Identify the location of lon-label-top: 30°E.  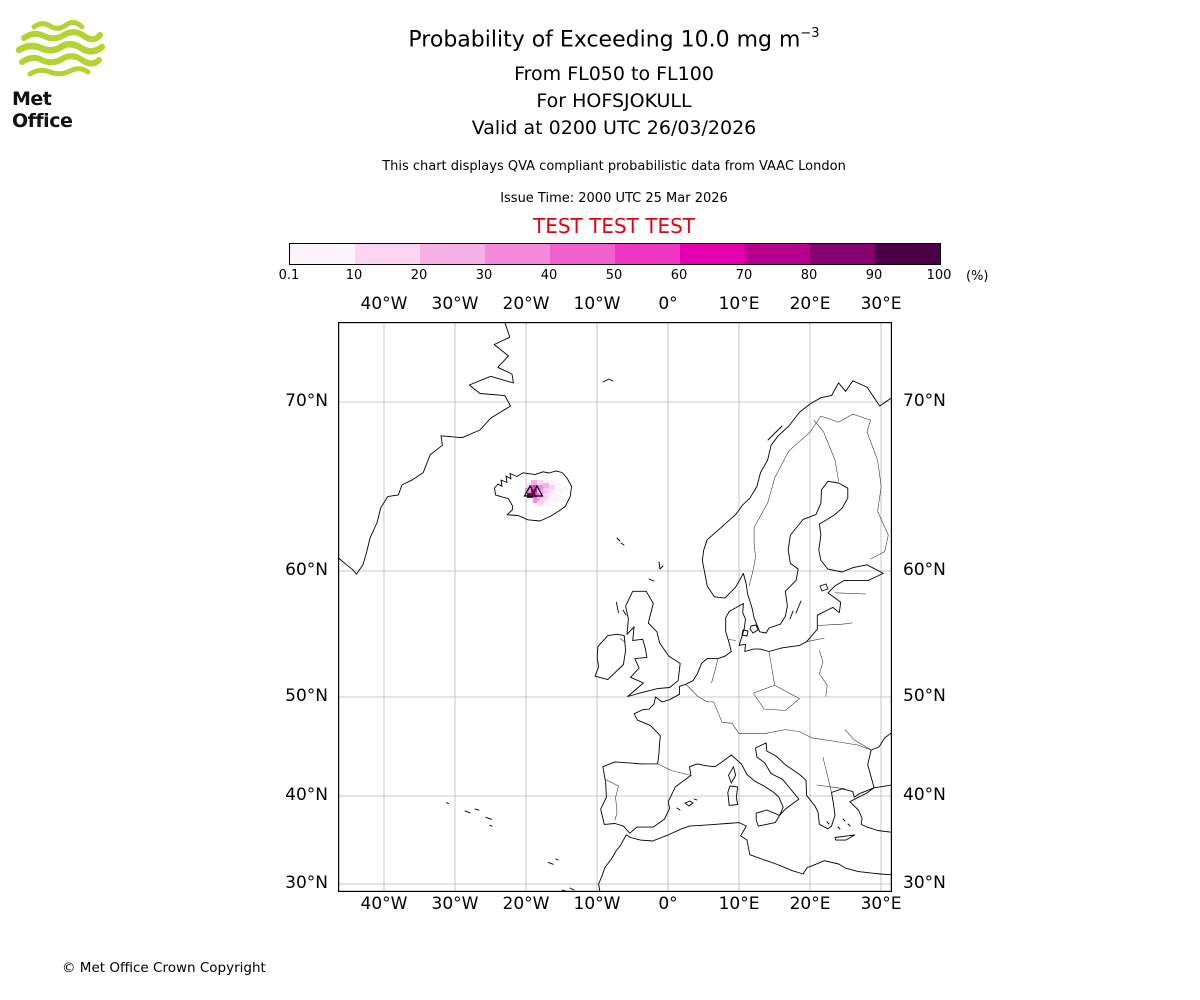
(881, 304).